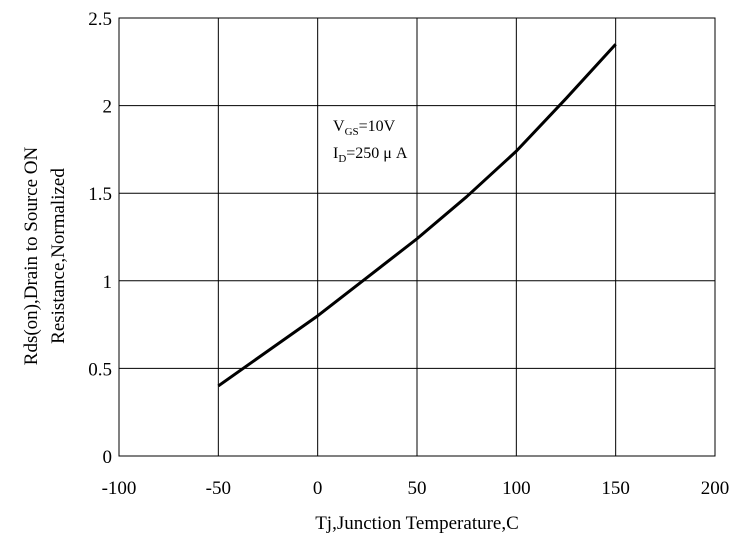  What do you see at coordinates (100, 369) in the screenshot?
I see `y-tick-label: 0.5` at bounding box center [100, 369].